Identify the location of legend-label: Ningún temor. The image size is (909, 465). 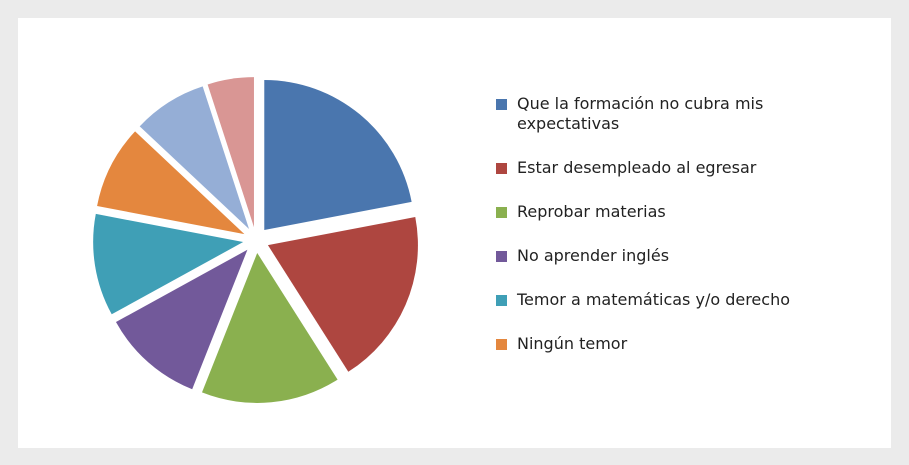
(572, 343).